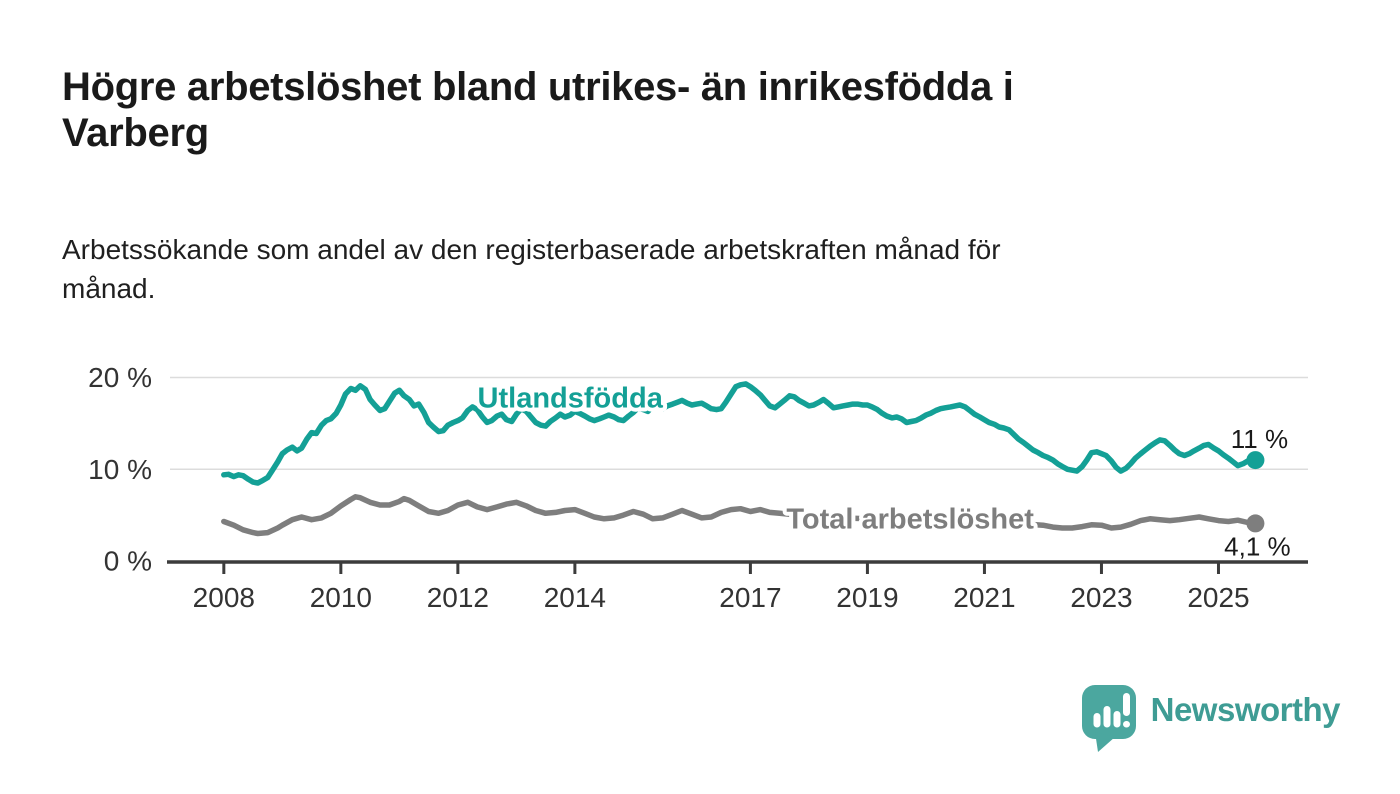 This screenshot has width=1400, height=794. Describe the element at coordinates (1245, 709) in the screenshot. I see `brand-name: Newsworthy` at that location.